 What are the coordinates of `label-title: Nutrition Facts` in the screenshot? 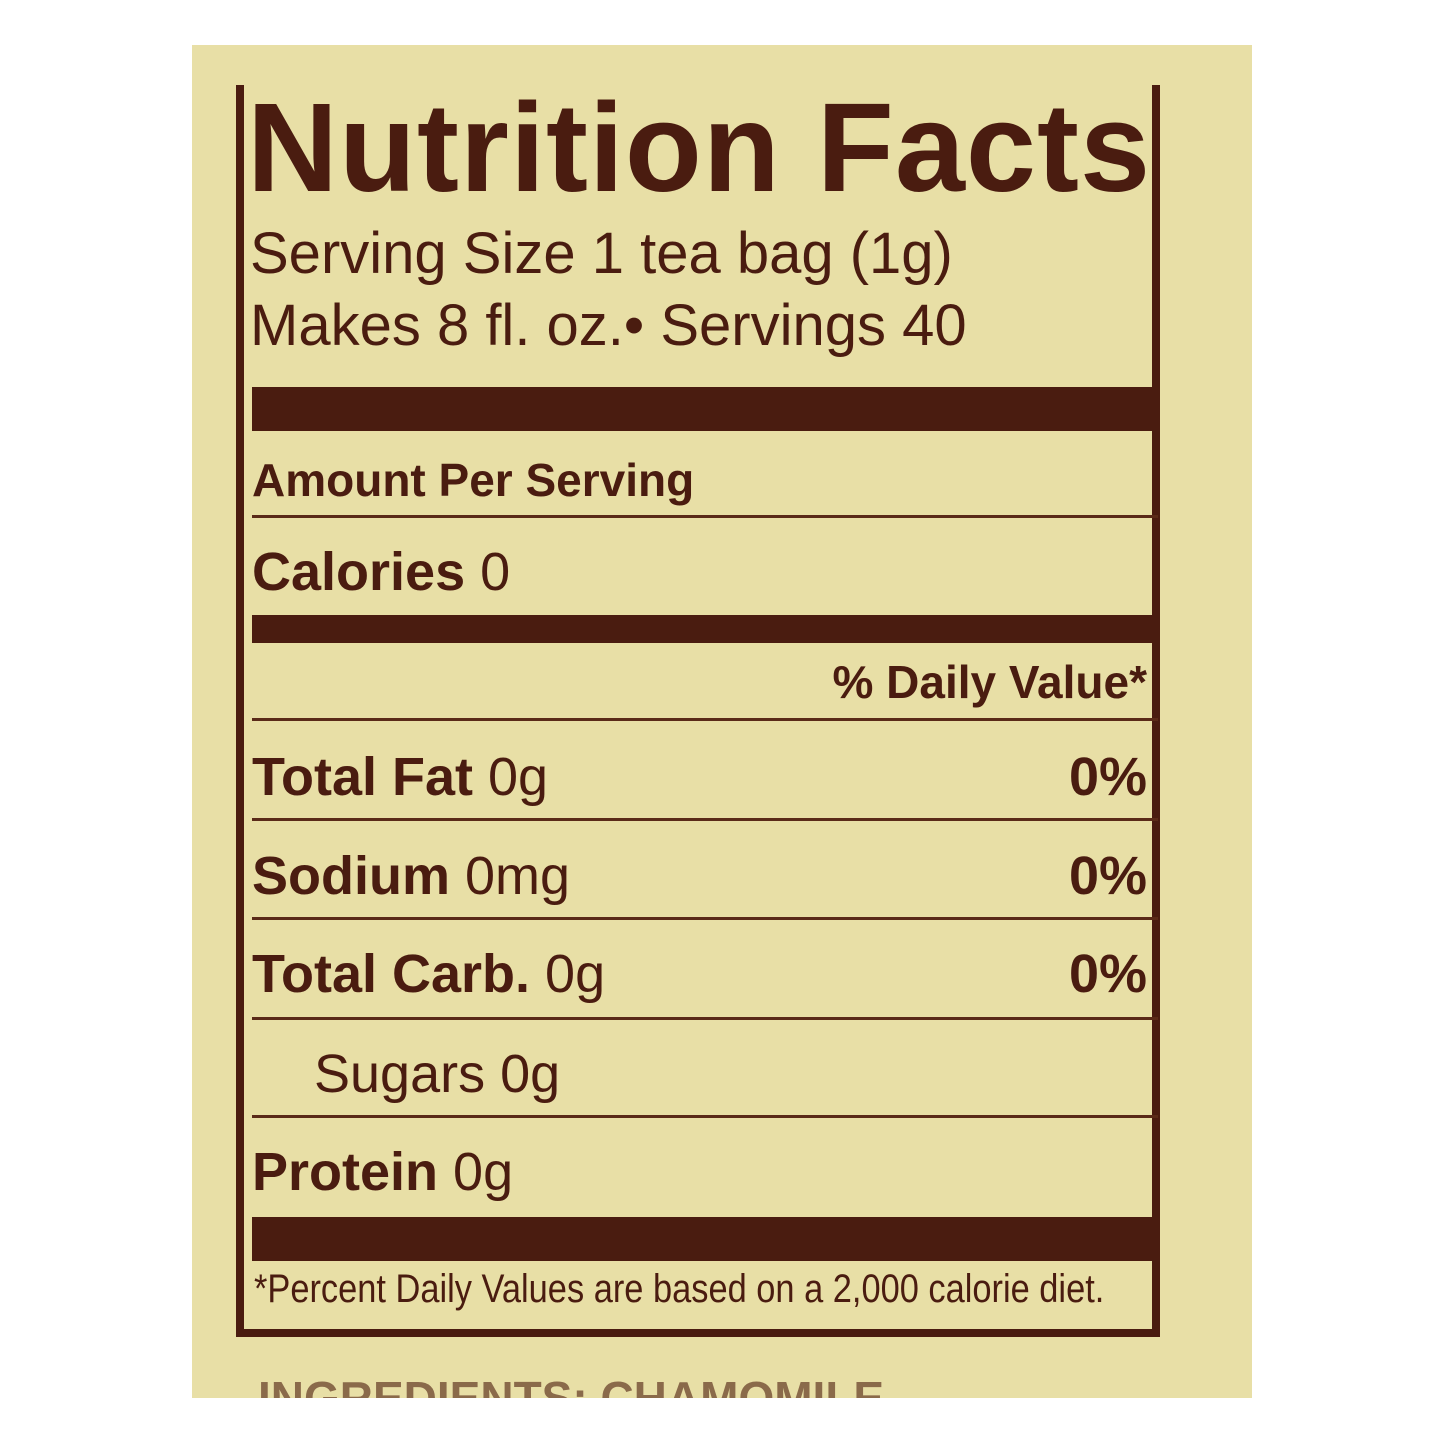 It's located at (699, 147).